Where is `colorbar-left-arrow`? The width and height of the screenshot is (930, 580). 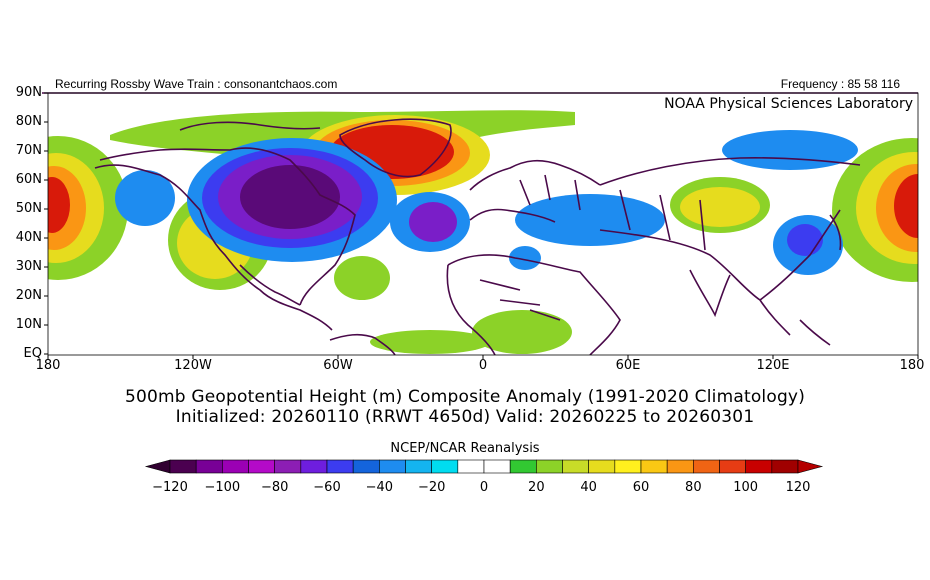
colorbar-left-arrow is located at coordinates (157, 466).